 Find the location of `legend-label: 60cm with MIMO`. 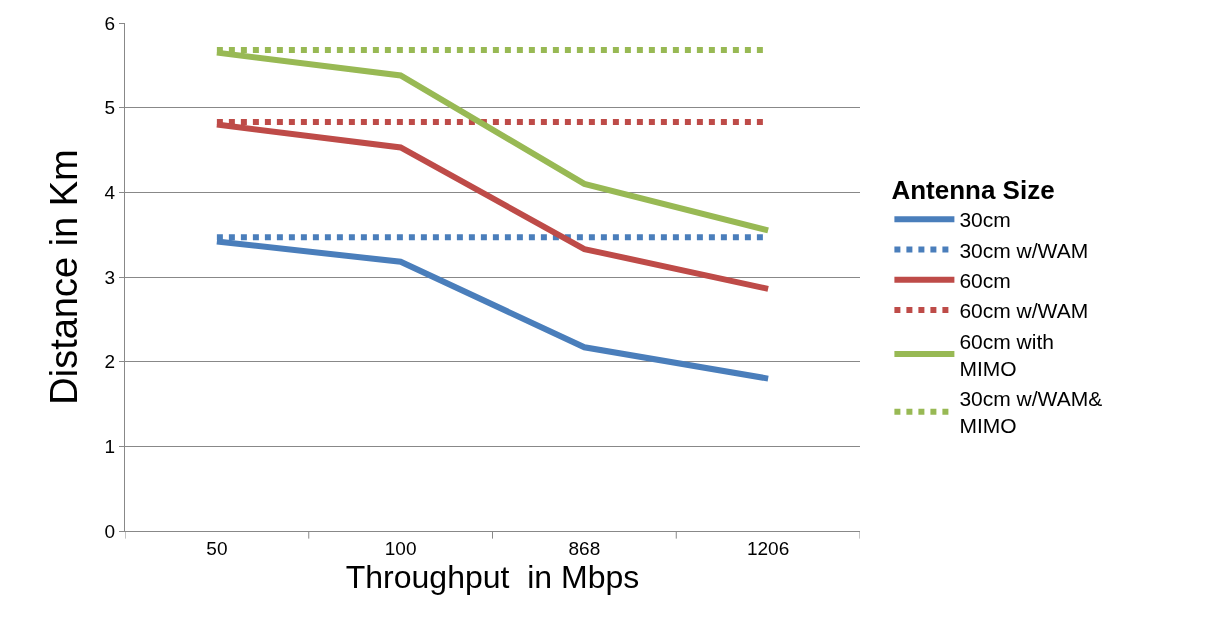

legend-label: 60cm with MIMO is located at coordinates (1006, 354).